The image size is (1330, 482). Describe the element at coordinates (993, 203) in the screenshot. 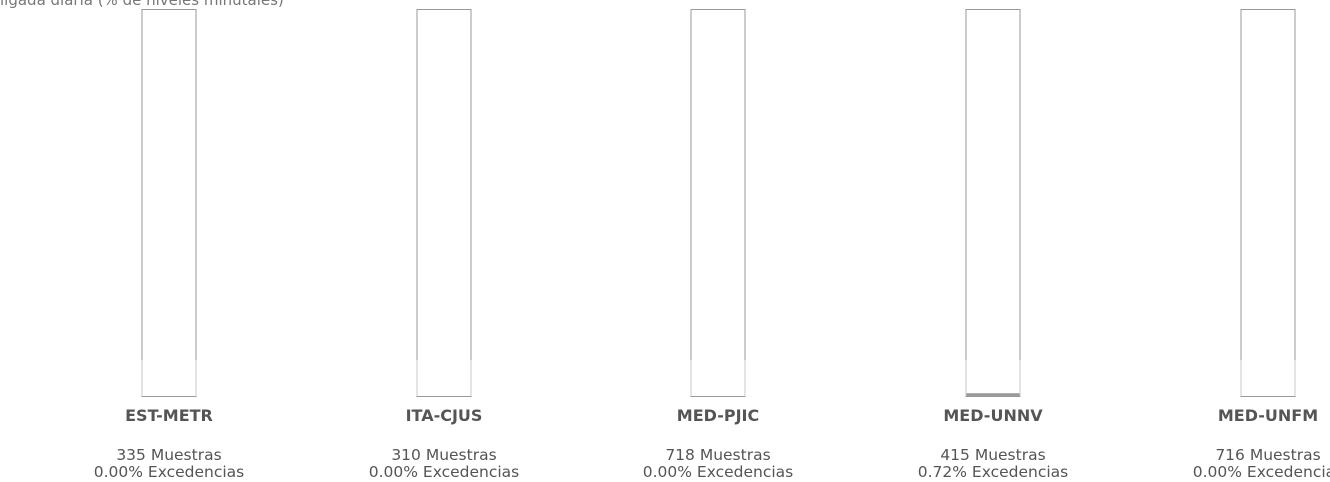

I see `bar-frame-med-unnv` at that location.